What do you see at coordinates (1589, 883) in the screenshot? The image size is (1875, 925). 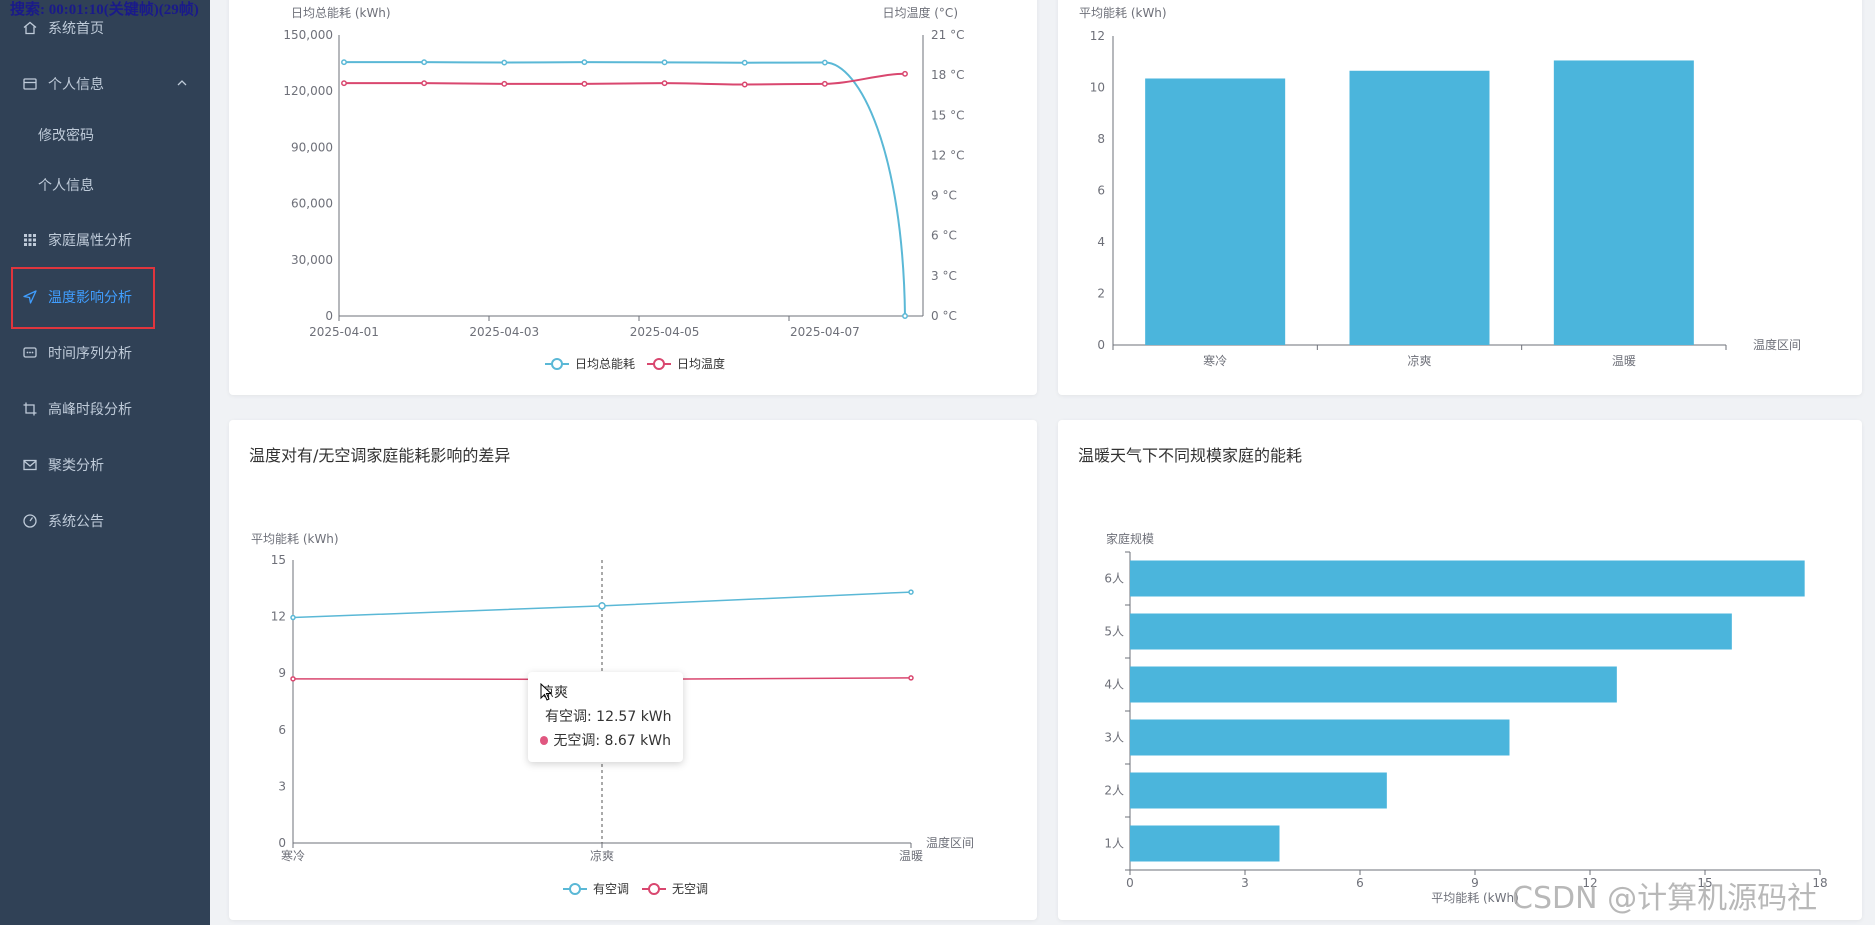 I see `x-tick-label: 12` at bounding box center [1589, 883].